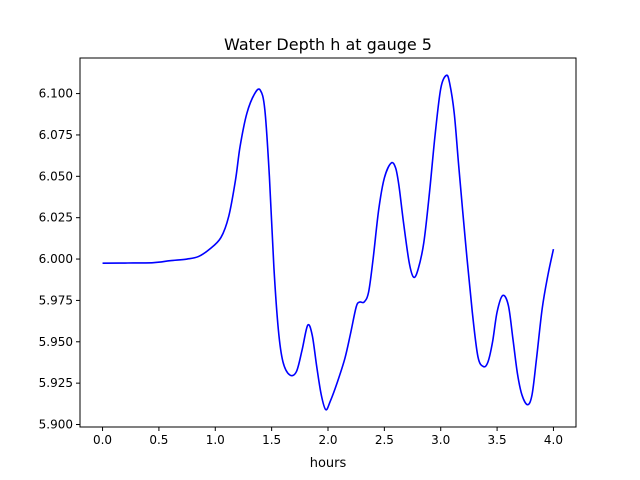 The height and width of the screenshot is (480, 640). Describe the element at coordinates (328, 44) in the screenshot. I see `chart-title: Water Depth h at gauge 5` at that location.